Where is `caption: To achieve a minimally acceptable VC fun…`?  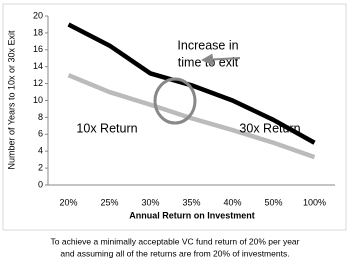
caption: To achieve a minimally acceptable VC fun… is located at coordinates (175, 241).